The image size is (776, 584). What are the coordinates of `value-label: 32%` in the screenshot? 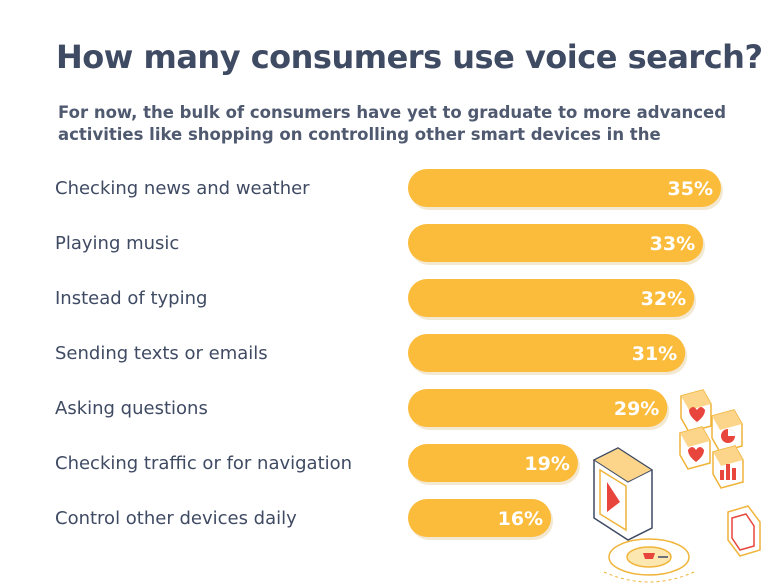 It's located at (663, 299).